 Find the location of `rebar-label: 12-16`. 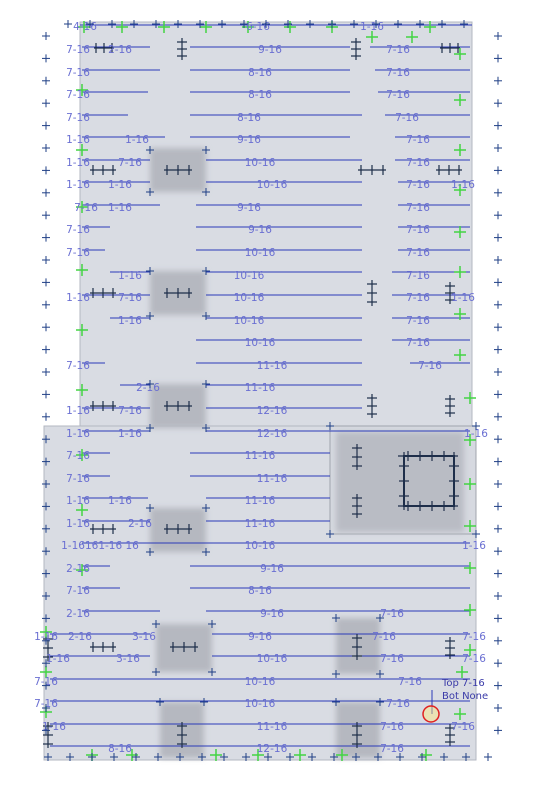

rebar-label: 12-16 is located at coordinates (272, 749).